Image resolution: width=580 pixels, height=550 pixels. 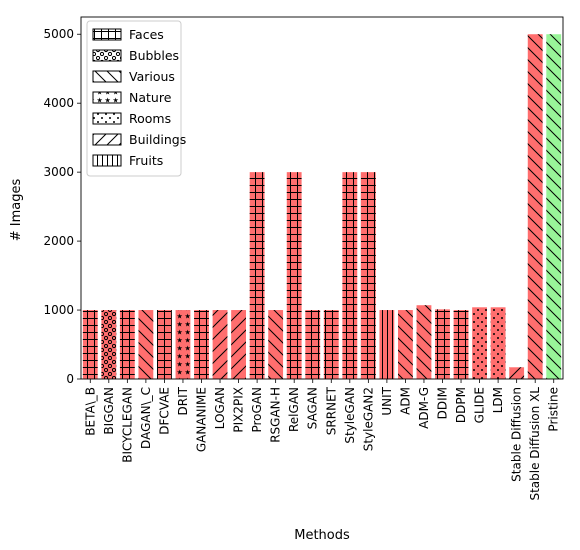 What do you see at coordinates (322, 535) in the screenshot?
I see `x-axis-label: Methods` at bounding box center [322, 535].